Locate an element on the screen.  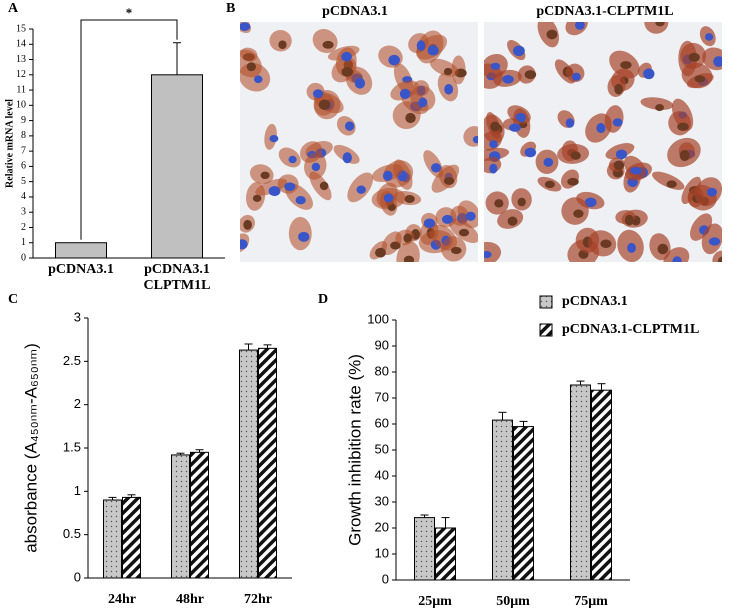
y-tick-label: 3 is located at coordinates (23, 211).